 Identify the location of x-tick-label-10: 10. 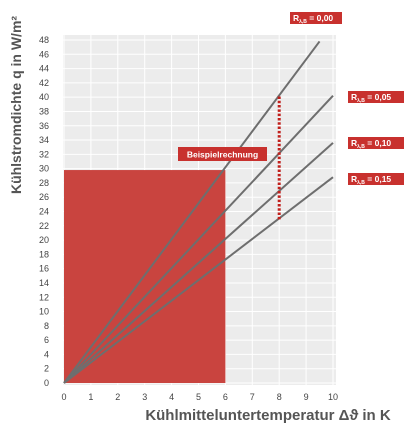
(333, 397).